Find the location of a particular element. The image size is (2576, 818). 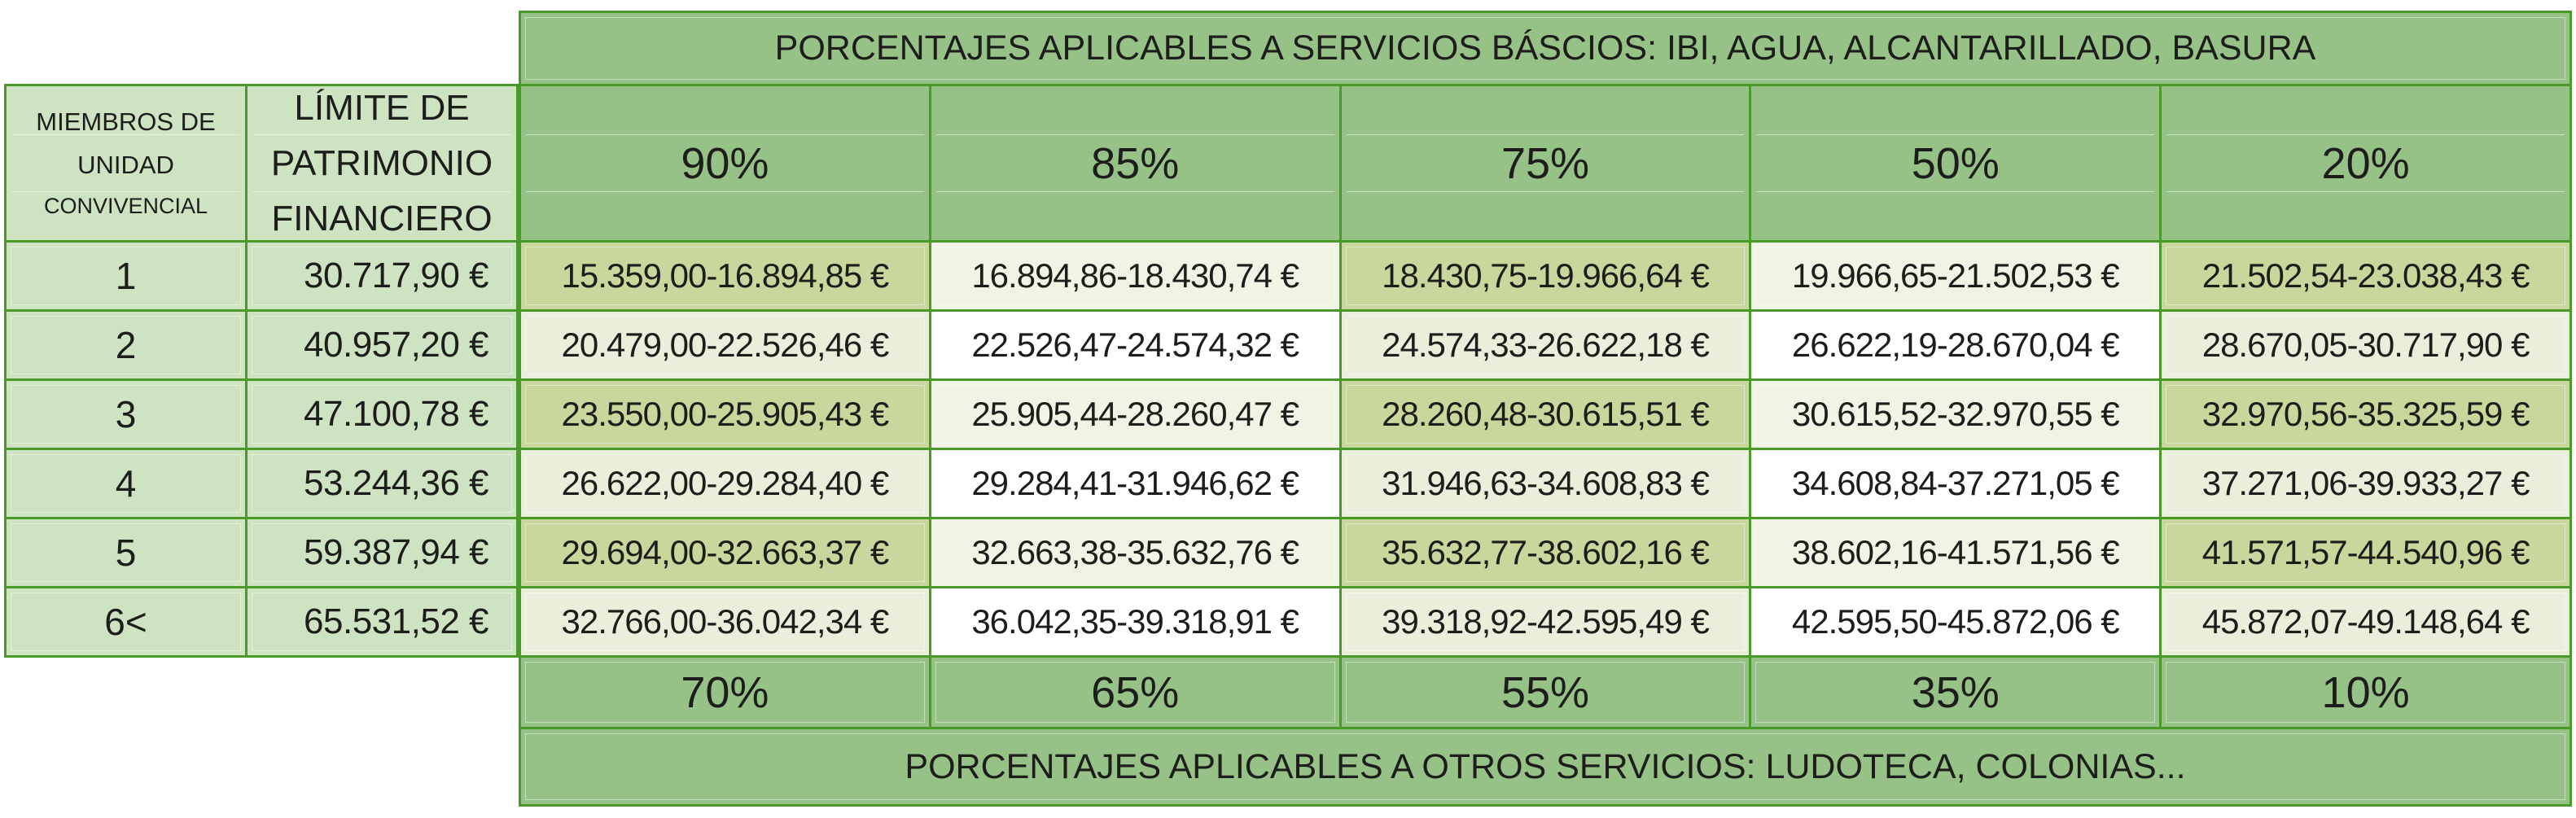

members-column-header: MIEMBROS DE UNIDAD CONVIVENCIAL is located at coordinates (126, 163).